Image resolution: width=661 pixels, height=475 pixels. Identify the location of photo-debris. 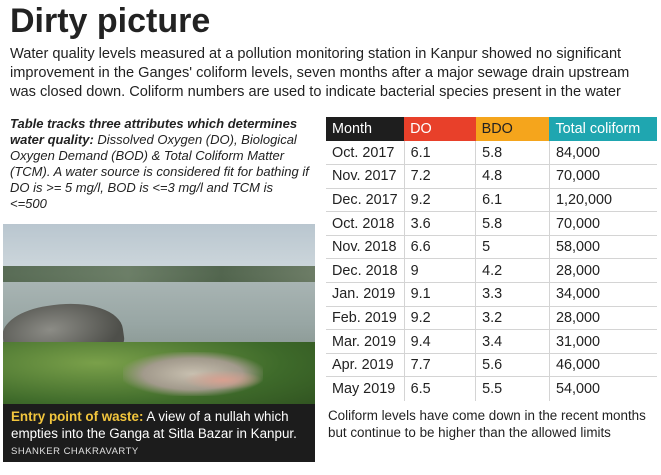
(223, 380).